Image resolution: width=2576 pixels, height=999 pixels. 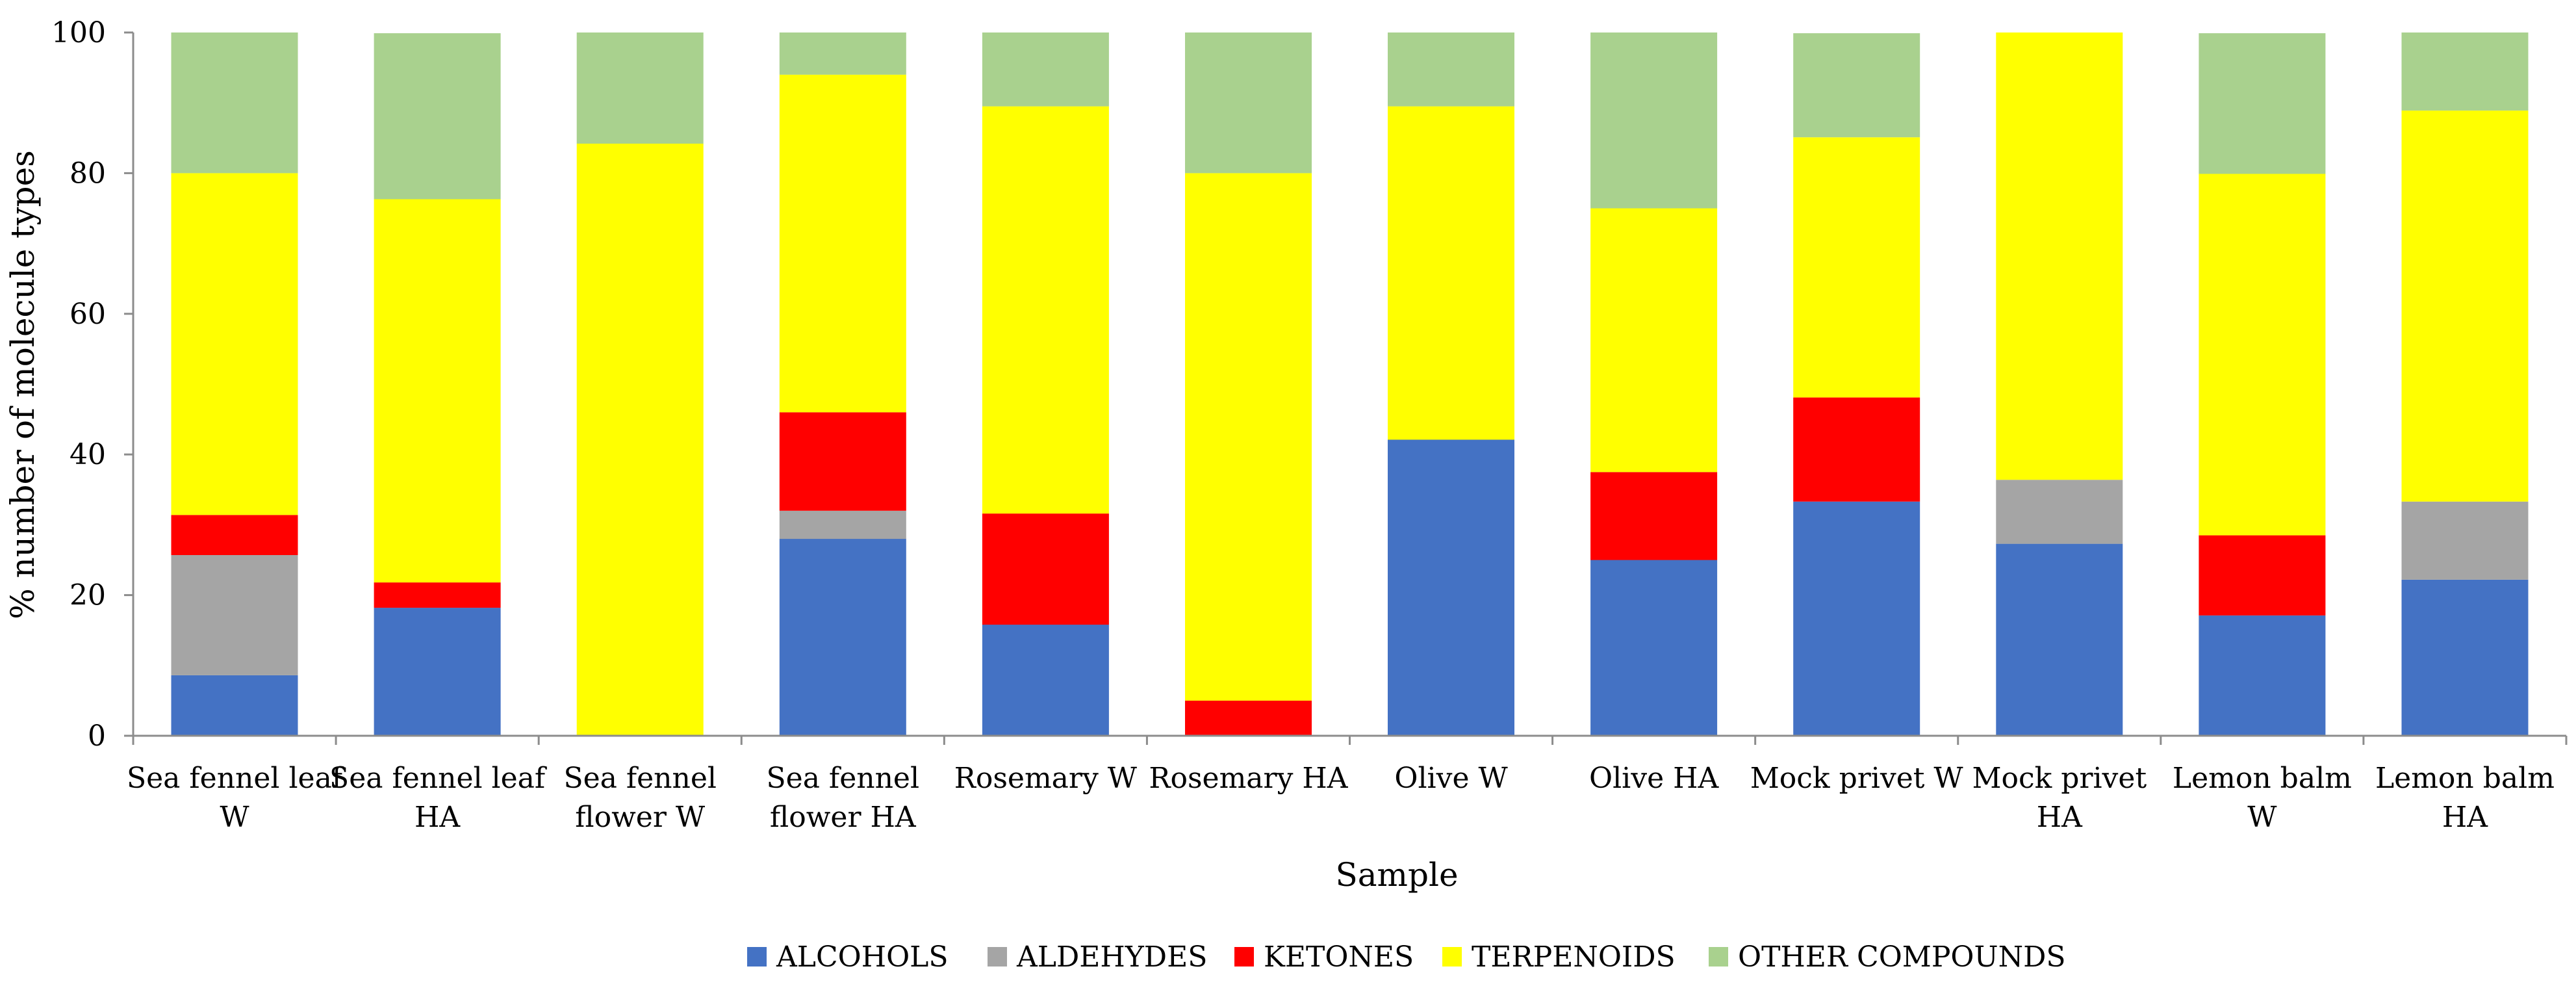 I want to click on bar-3-other-compounds, so click(x=640, y=88).